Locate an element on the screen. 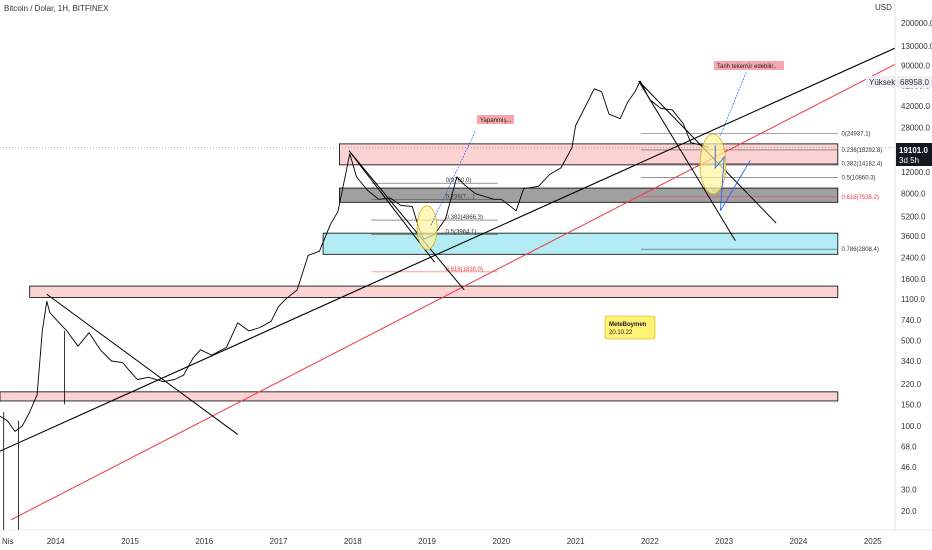 Image resolution: width=932 pixels, height=550 pixels. y-tick-label: 740.0 is located at coordinates (911, 320).